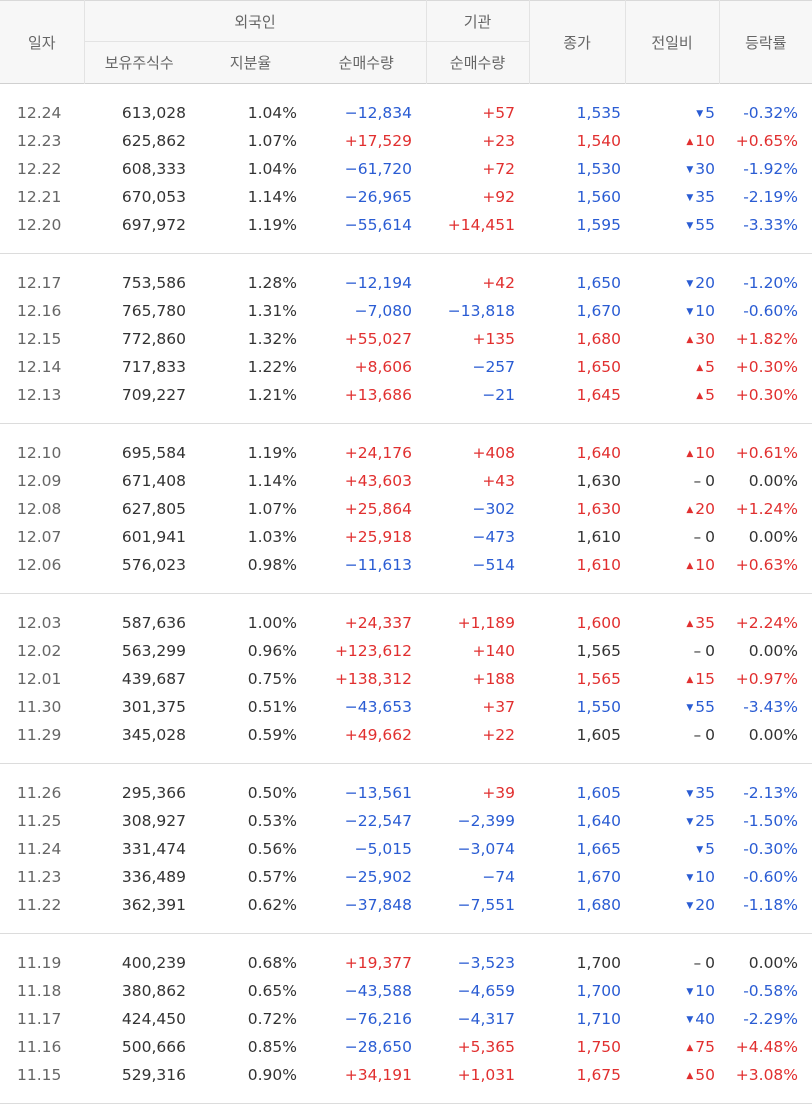 This screenshot has width=812, height=1108. What do you see at coordinates (599, 481) in the screenshot?
I see `cell-close: 1,630` at bounding box center [599, 481].